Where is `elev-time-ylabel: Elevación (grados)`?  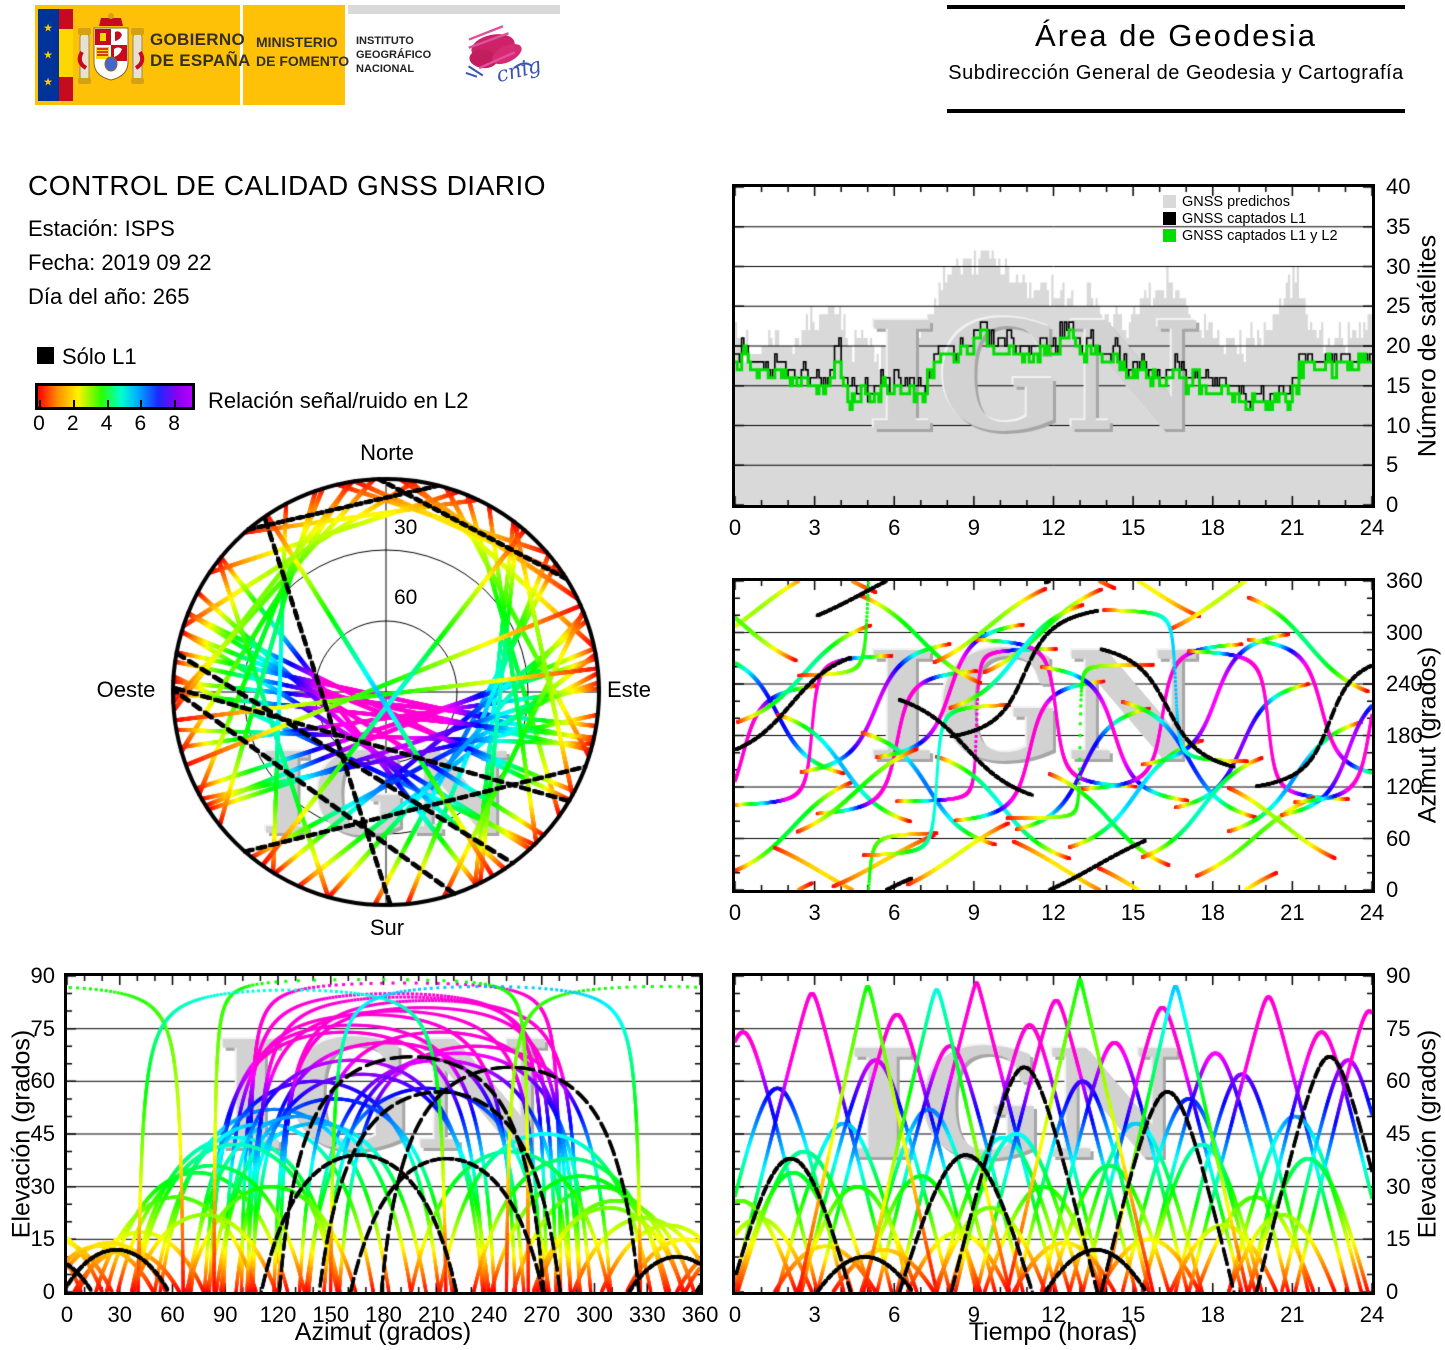 elev-time-ylabel: Elevación (grados) is located at coordinates (1427, 1134).